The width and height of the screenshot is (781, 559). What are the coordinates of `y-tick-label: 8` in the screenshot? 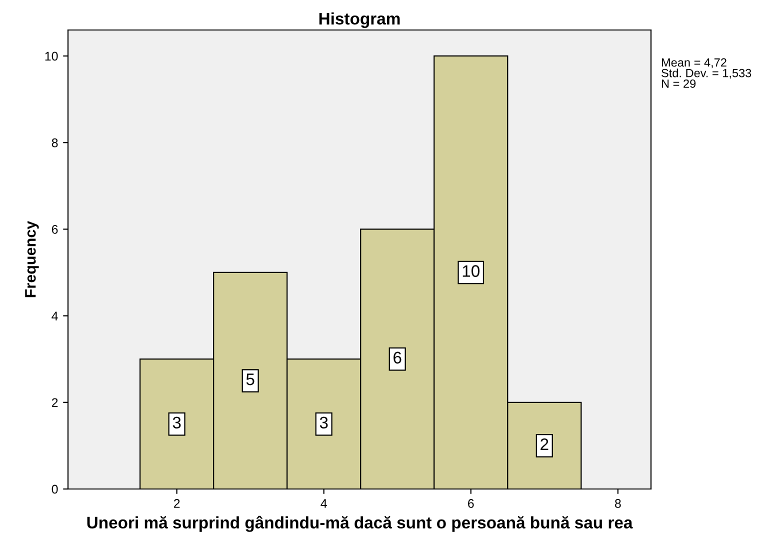 It's located at (55, 143).